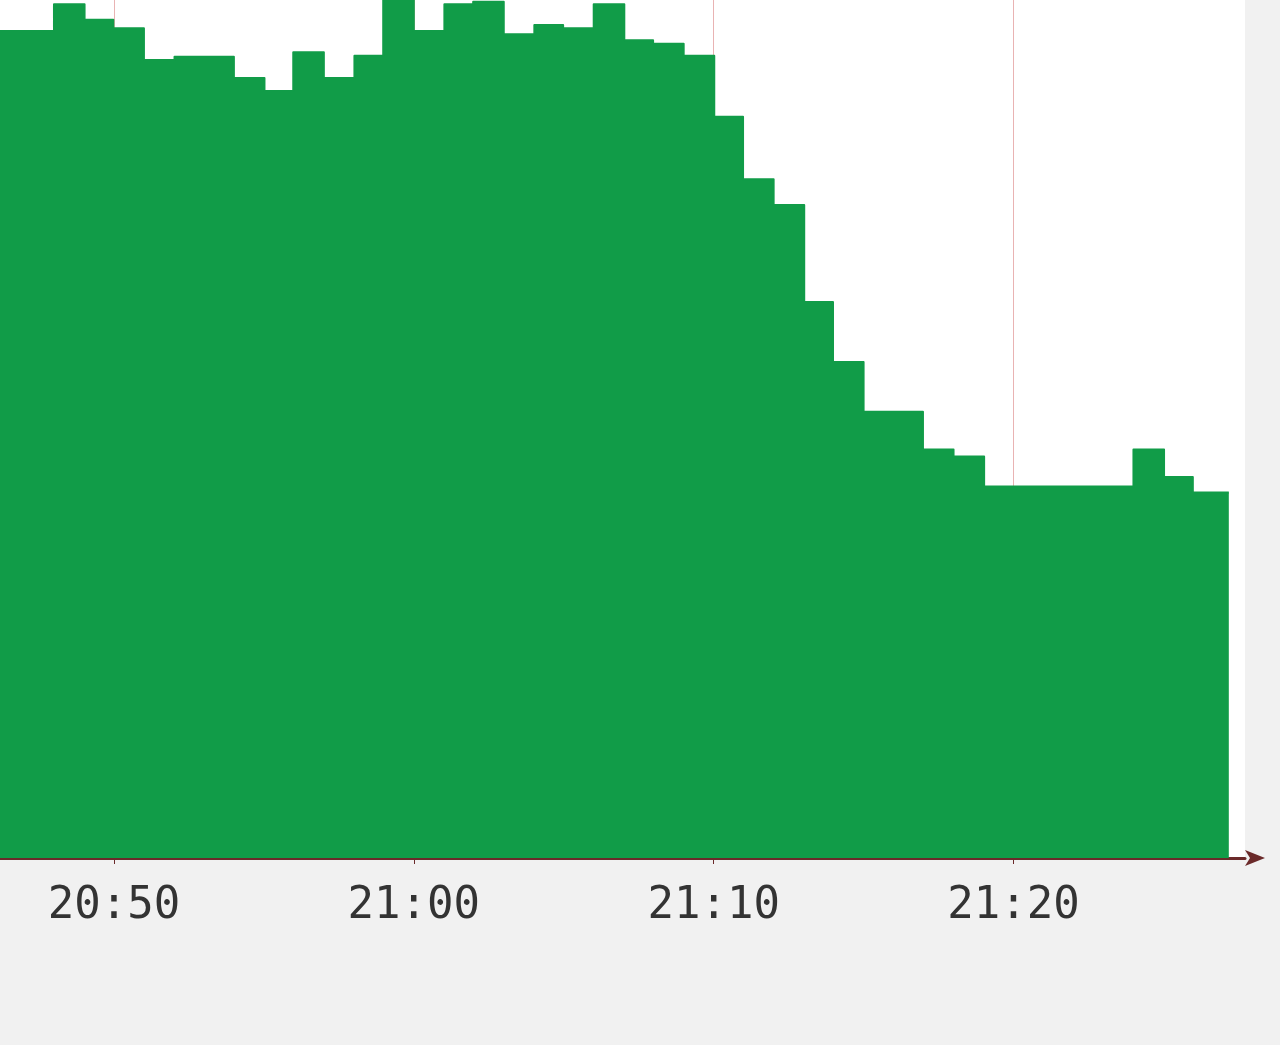 Image resolution: width=1280 pixels, height=1045 pixels. What do you see at coordinates (414, 902) in the screenshot?
I see `x-tick-label: 21:00` at bounding box center [414, 902].